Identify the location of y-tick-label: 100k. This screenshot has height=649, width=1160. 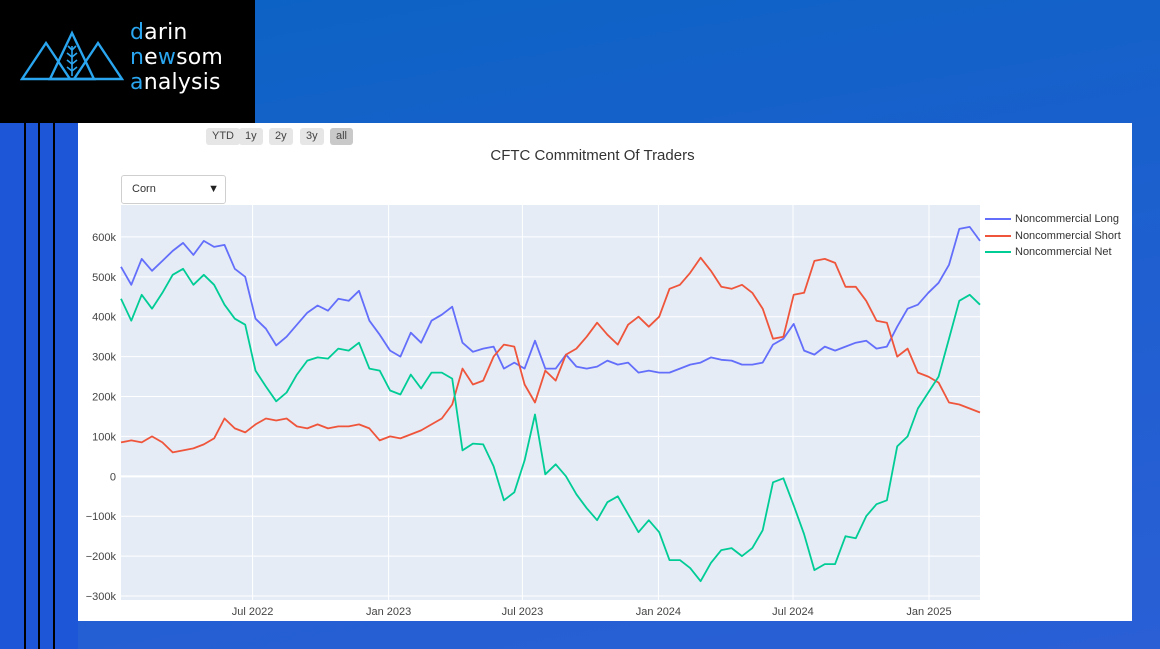
(104, 437).